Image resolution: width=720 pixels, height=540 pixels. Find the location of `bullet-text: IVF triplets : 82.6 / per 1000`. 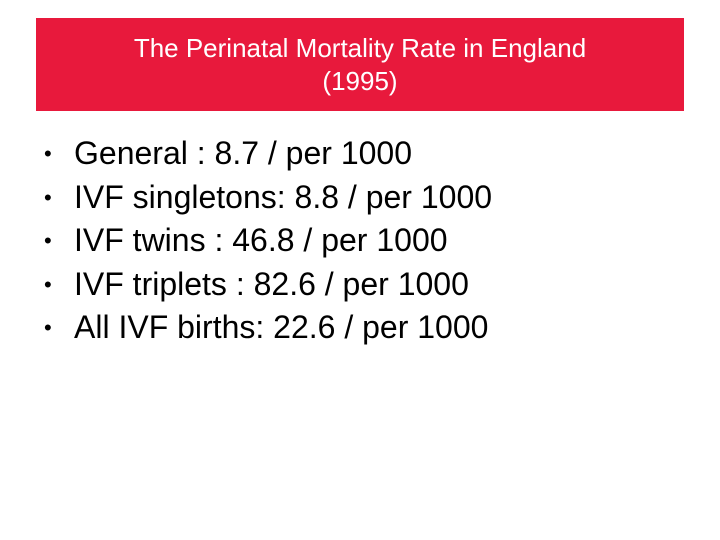

bullet-text: IVF triplets : 82.6 / per 1000 is located at coordinates (271, 283).